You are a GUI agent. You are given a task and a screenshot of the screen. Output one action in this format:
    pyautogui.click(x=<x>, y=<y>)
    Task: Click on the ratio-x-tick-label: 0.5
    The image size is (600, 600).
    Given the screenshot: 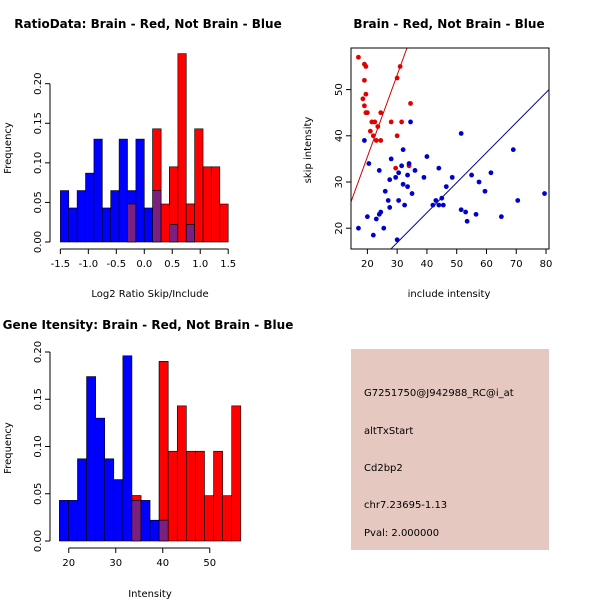 What is the action you would take?
    pyautogui.click(x=172, y=264)
    